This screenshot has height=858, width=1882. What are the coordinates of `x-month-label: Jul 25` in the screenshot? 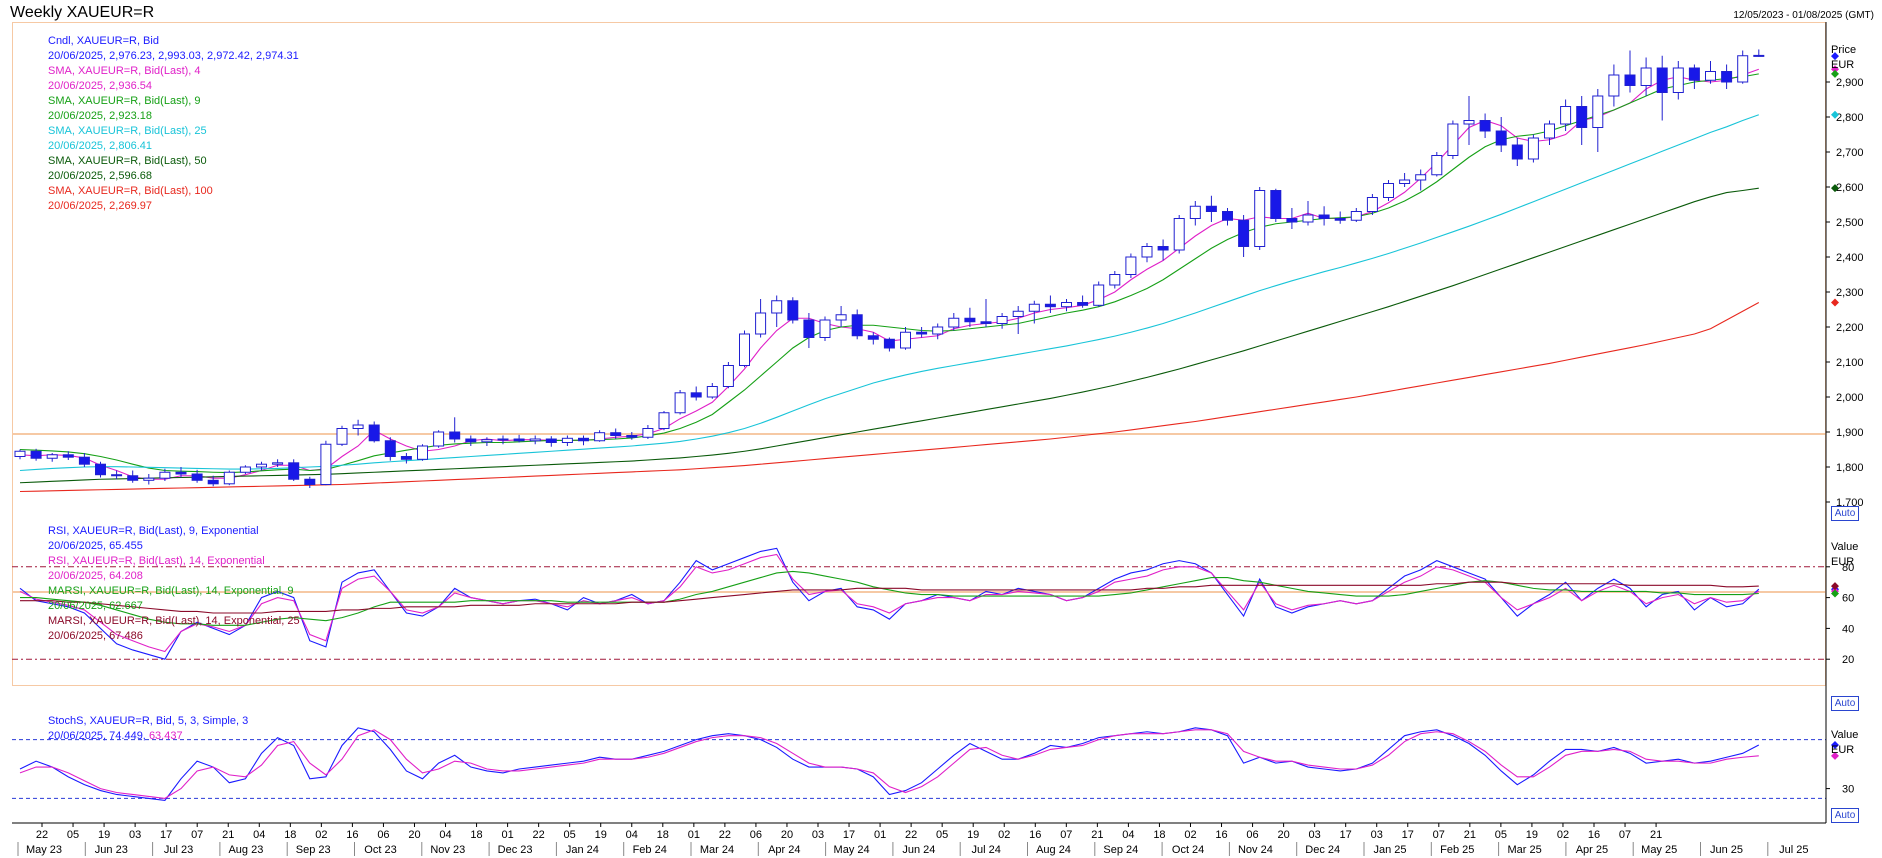 It's located at (1793, 850).